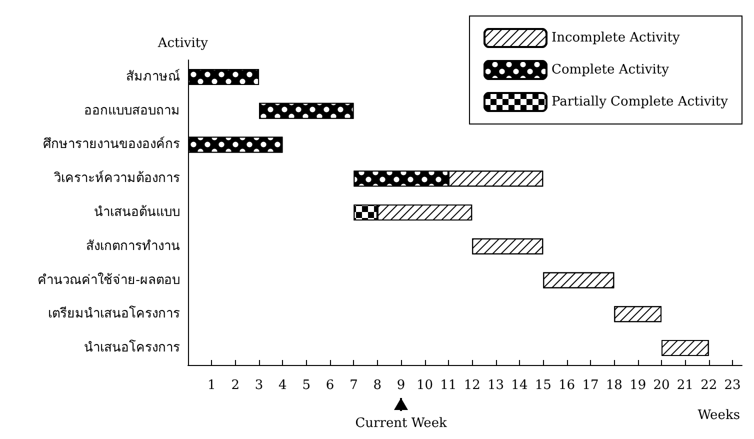  What do you see at coordinates (306, 385) in the screenshot?
I see `x-tick-label: 5` at bounding box center [306, 385].